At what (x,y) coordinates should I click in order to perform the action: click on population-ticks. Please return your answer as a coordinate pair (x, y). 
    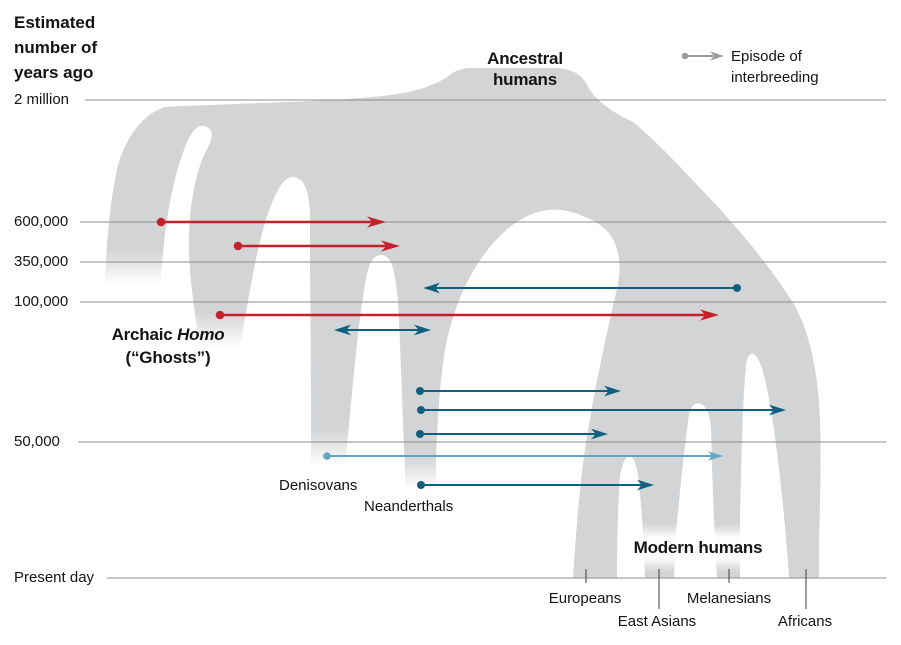
    Looking at the image, I should click on (696, 589).